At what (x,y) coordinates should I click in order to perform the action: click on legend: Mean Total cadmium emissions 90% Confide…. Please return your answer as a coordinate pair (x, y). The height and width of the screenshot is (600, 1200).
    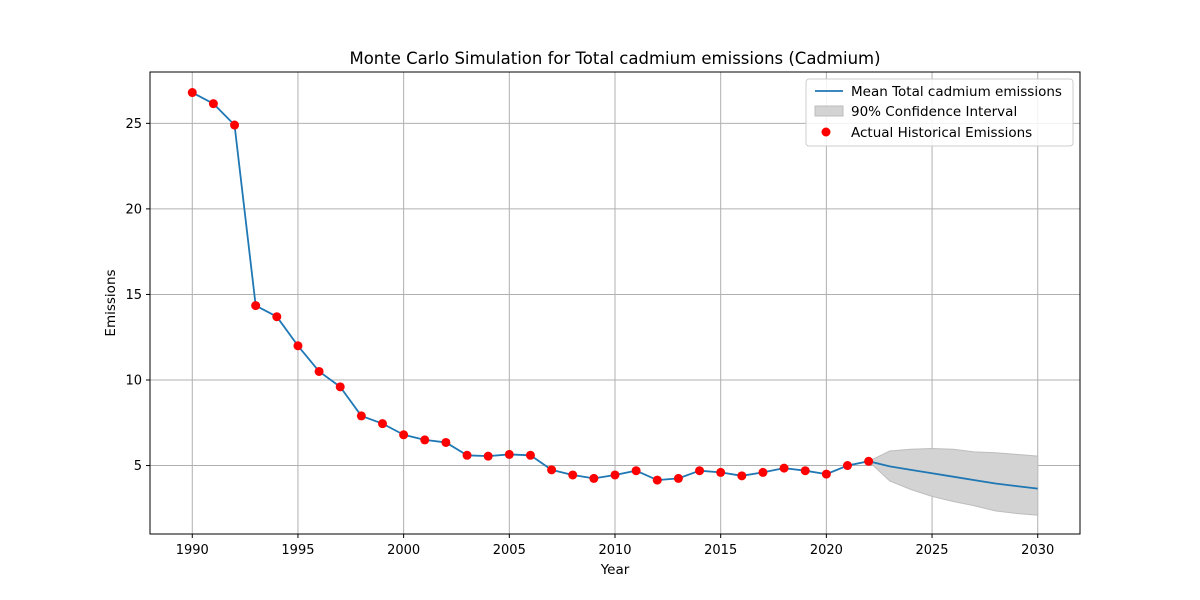
    Looking at the image, I should click on (939, 112).